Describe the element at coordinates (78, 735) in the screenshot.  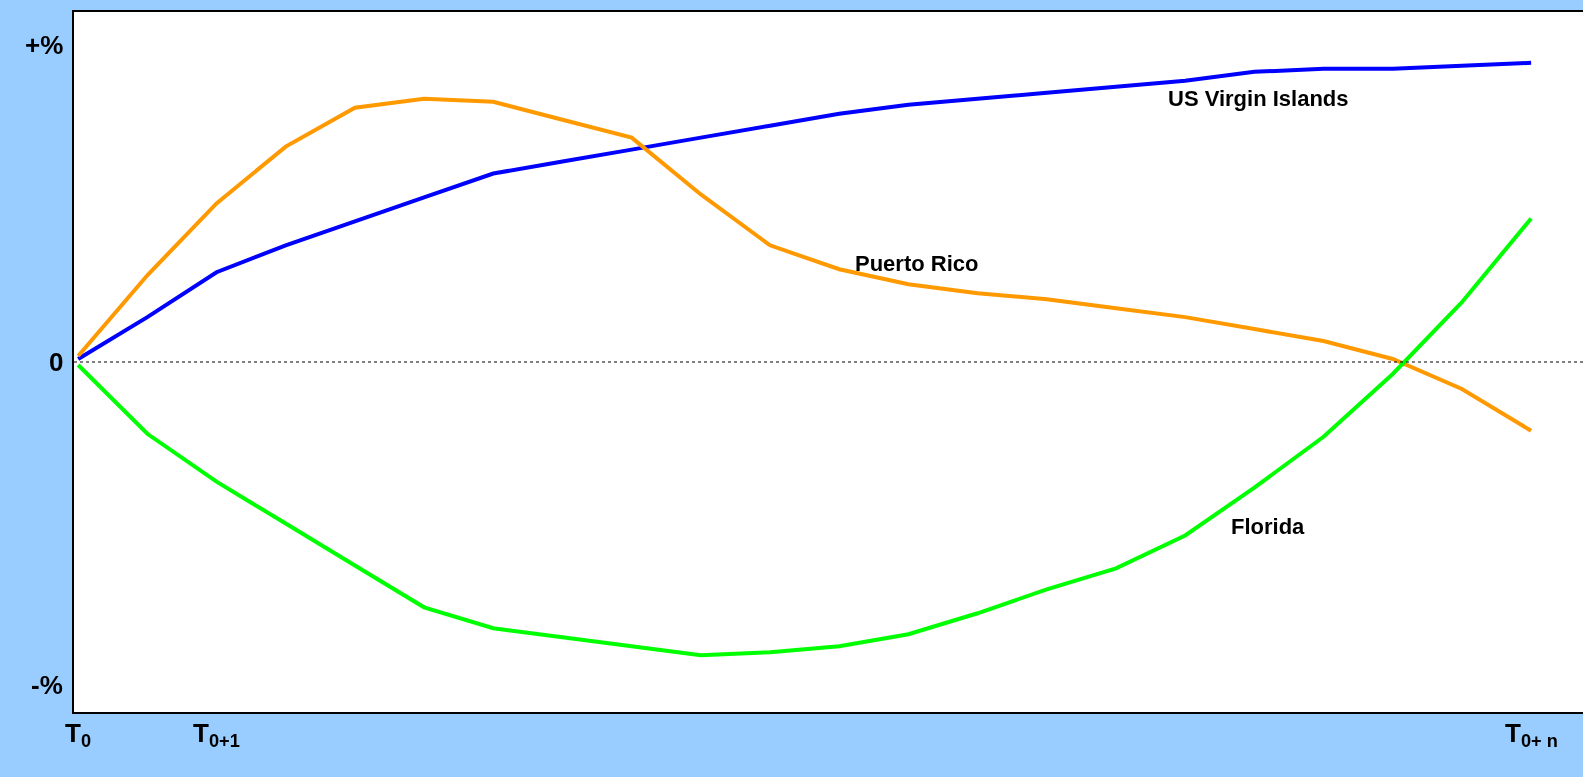
I see `x-tick-label: T$_{0}$` at that location.